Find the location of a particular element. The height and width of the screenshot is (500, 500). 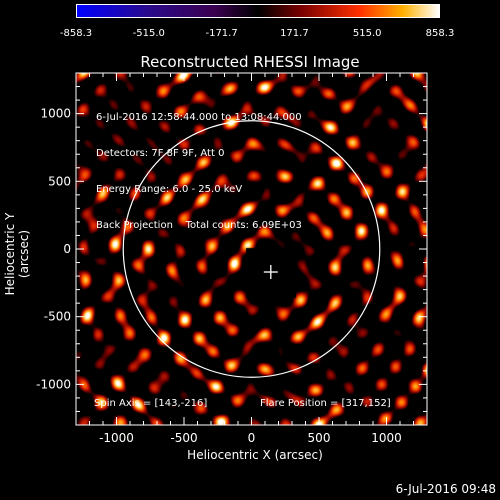

y-tick-label: 1000 is located at coordinates (55, 114).